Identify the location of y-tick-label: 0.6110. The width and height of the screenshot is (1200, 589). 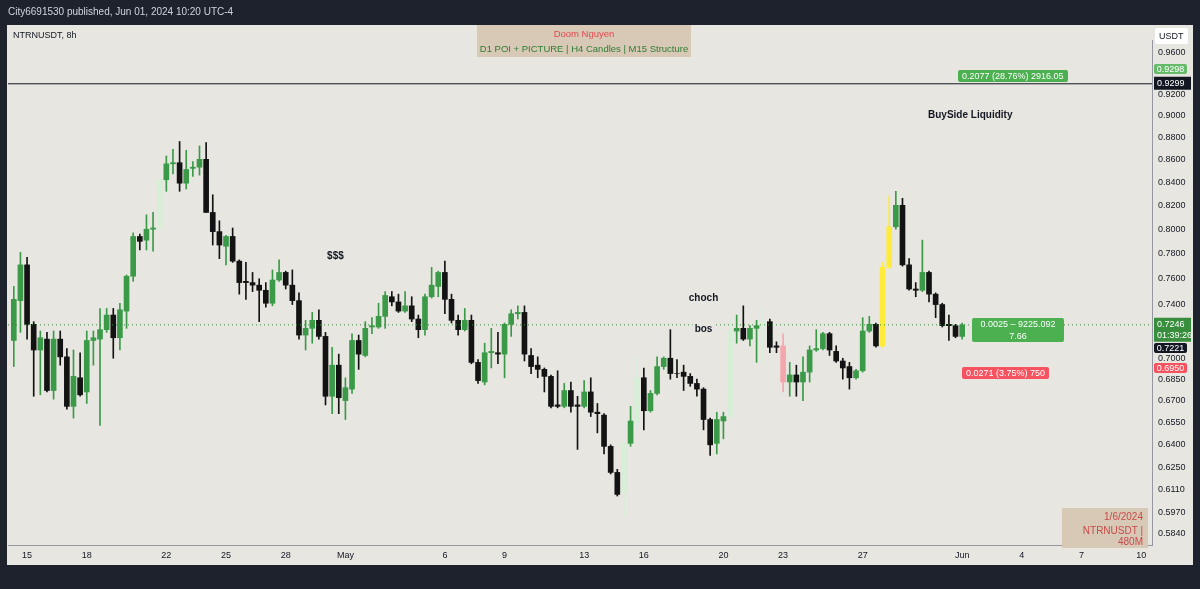
(1171, 489).